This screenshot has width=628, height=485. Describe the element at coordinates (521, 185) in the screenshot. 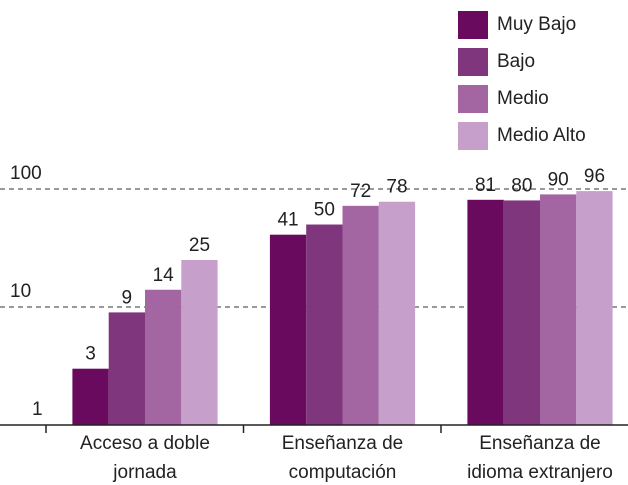

I see `value-label: 80` at that location.